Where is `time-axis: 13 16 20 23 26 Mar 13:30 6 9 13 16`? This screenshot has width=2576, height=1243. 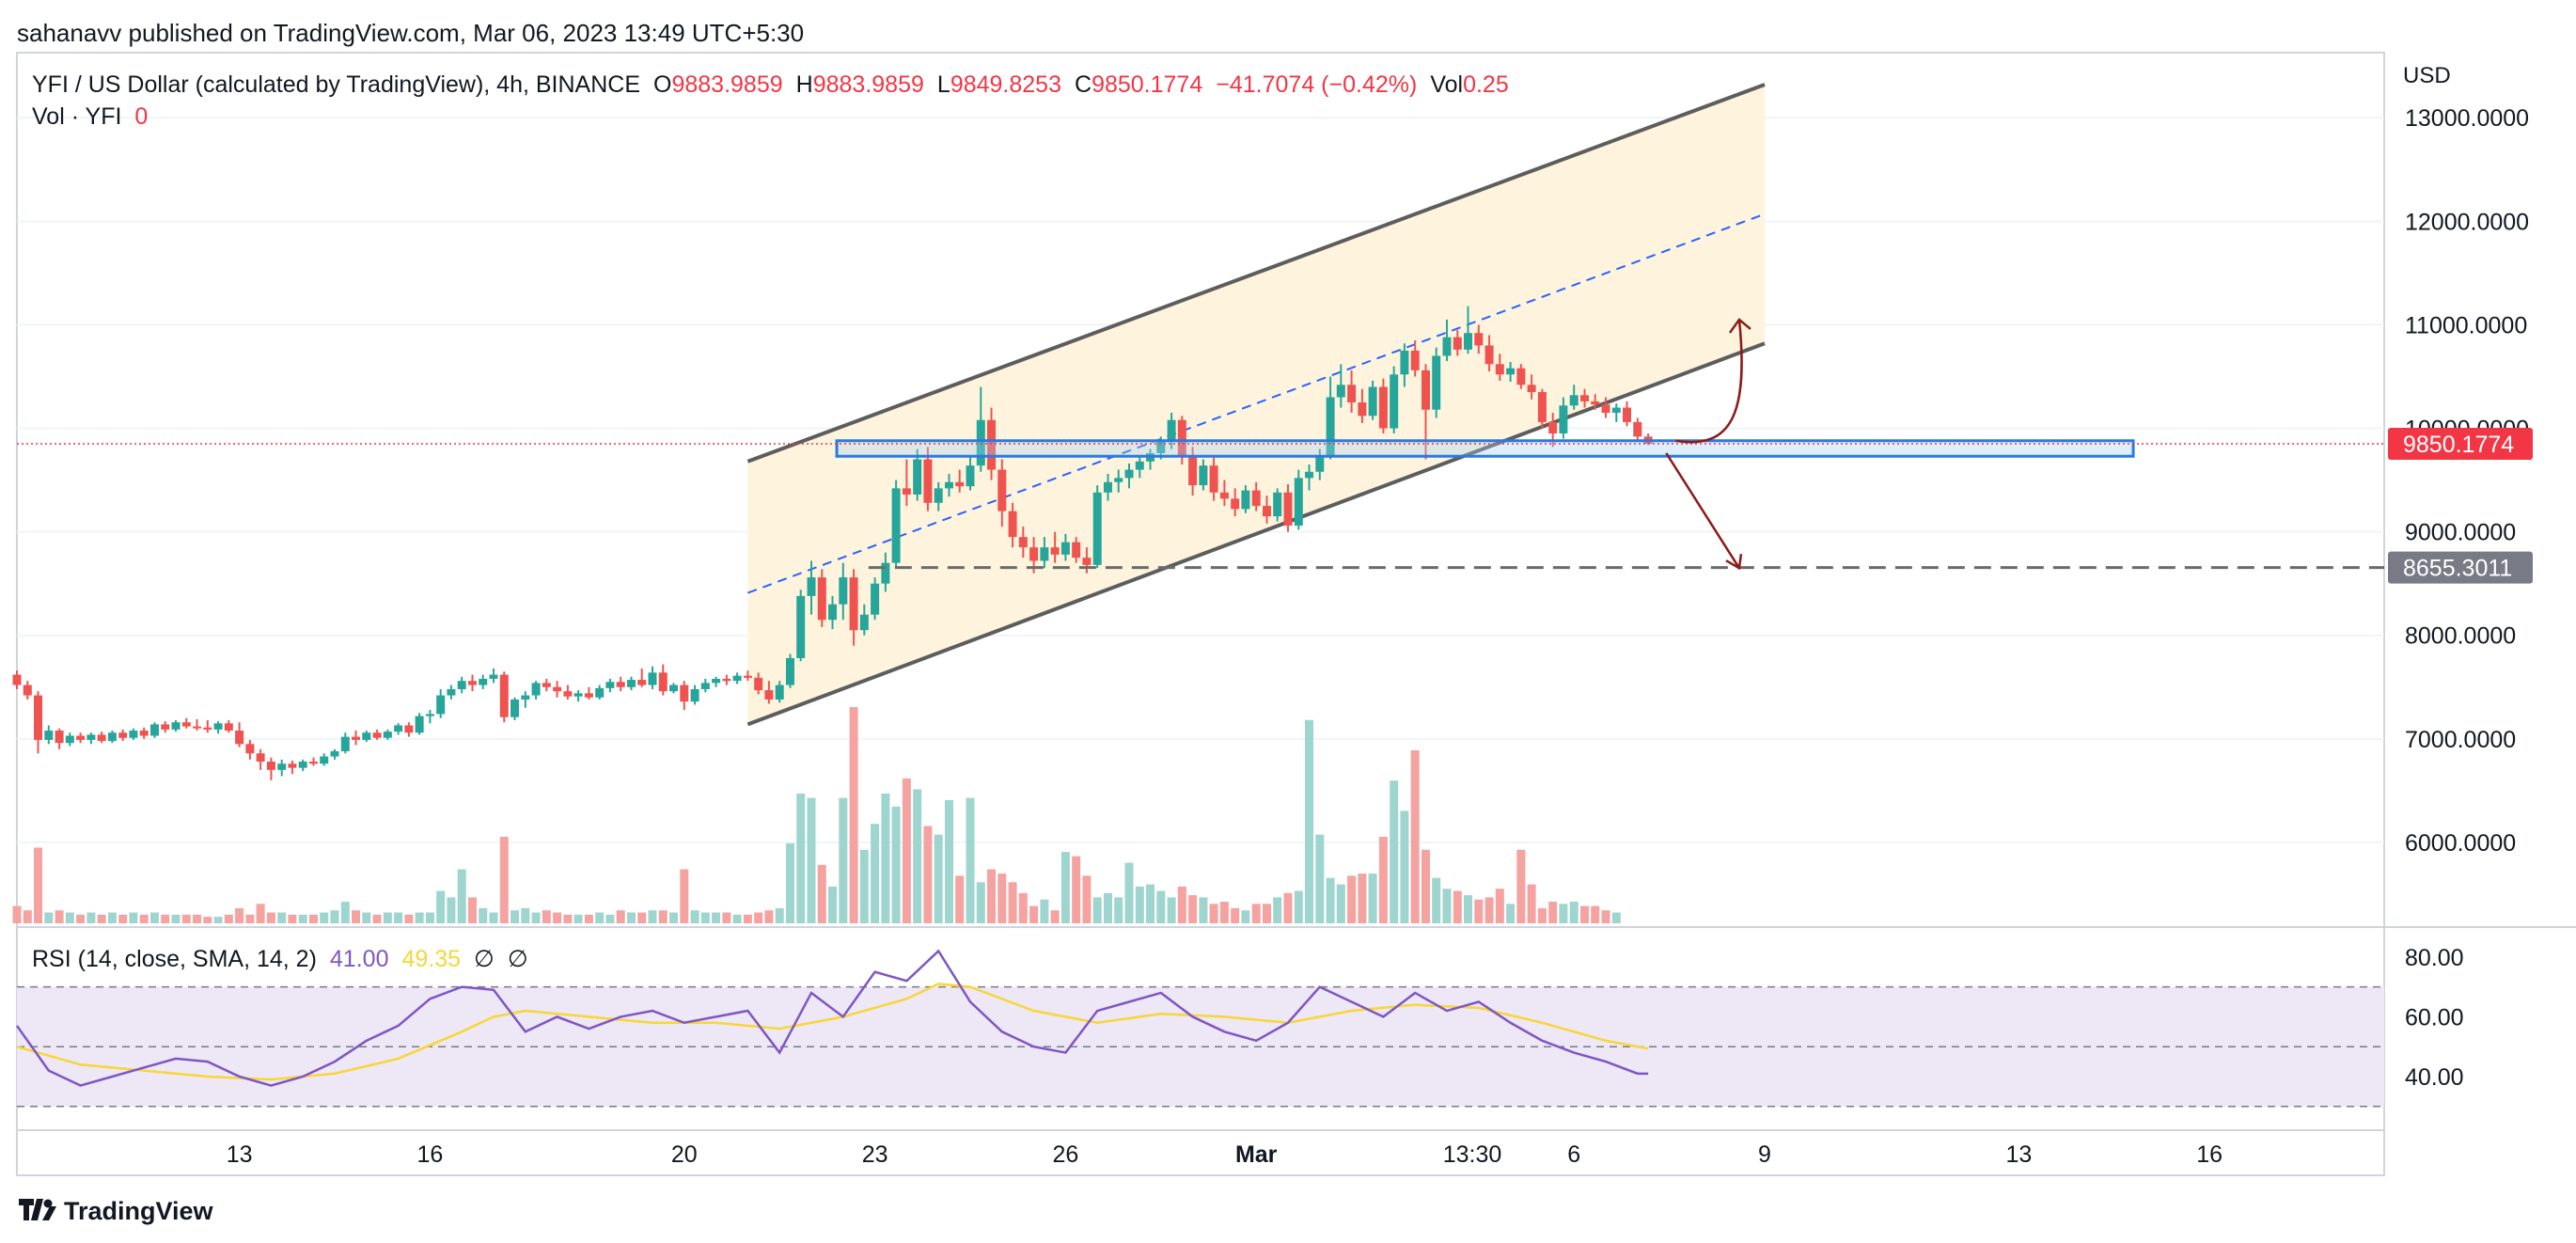
time-axis: 13 16 20 23 26 Mar 13:30 6 9 13 16 is located at coordinates (1225, 1154).